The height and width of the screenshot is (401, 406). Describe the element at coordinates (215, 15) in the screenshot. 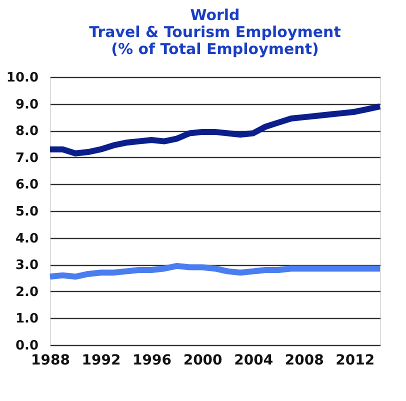

I see `text: World` at that location.